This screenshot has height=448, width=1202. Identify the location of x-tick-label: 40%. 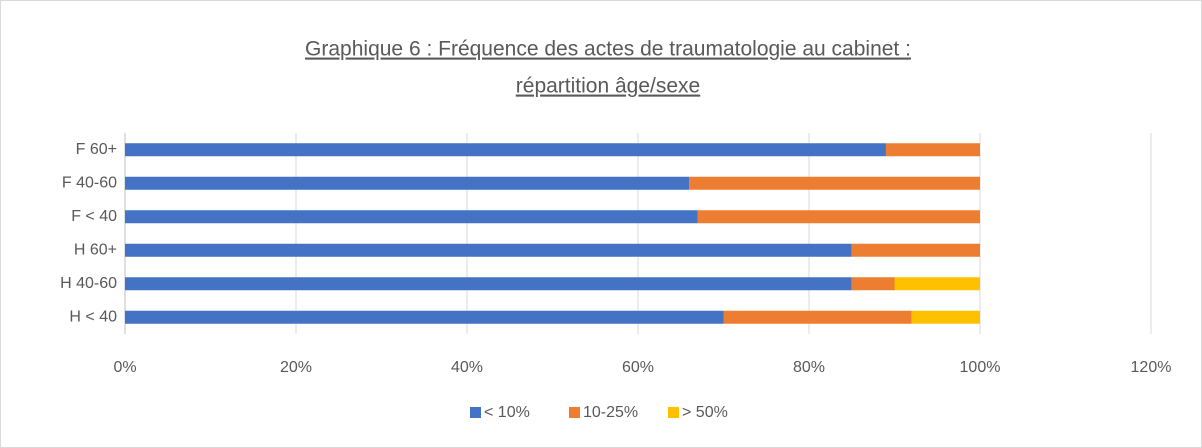
(467, 367).